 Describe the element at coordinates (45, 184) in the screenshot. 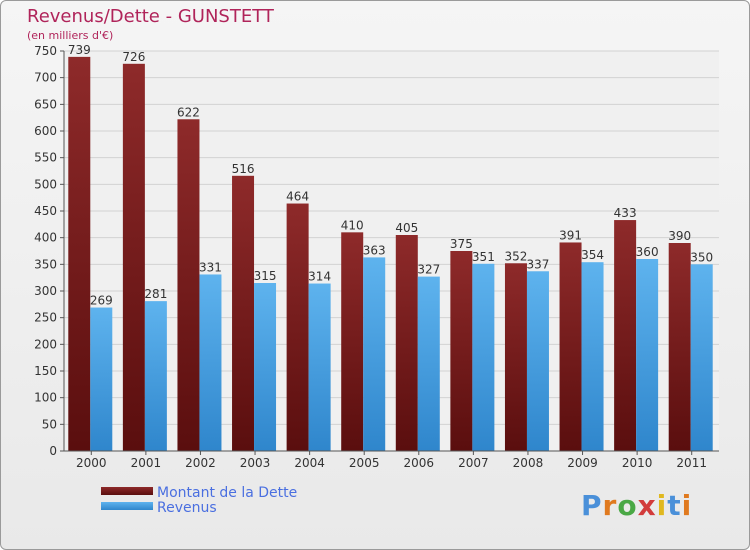

I see `y-tick-label: 500` at that location.